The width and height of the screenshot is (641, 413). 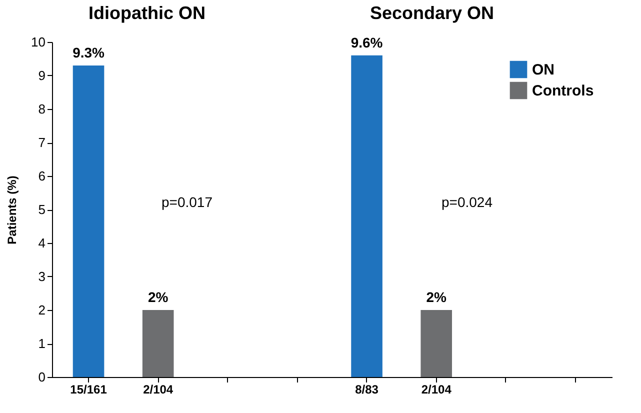 I want to click on y-tick-label: 5, so click(x=42, y=209).